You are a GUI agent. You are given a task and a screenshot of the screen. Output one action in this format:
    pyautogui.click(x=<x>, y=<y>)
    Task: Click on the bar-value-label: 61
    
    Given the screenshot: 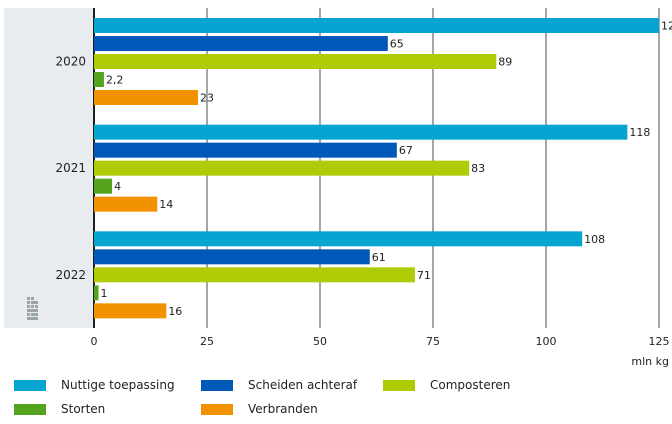 What is the action you would take?
    pyautogui.click(x=379, y=257)
    